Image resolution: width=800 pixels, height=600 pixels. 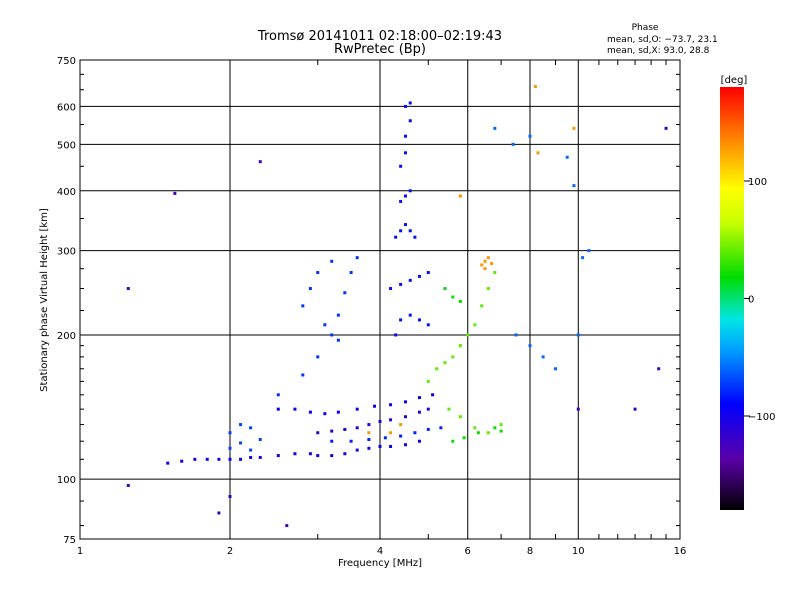 I want to click on y-tick-label: 75, so click(x=69, y=540).